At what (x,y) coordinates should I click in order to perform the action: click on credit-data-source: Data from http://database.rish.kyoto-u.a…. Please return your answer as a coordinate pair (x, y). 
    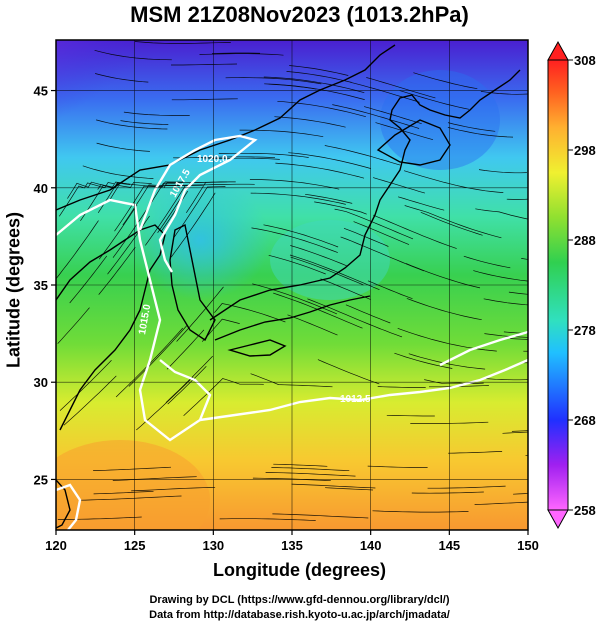
    Looking at the image, I should click on (299, 615).